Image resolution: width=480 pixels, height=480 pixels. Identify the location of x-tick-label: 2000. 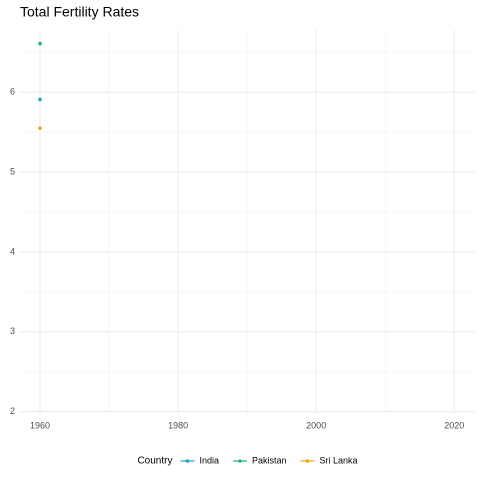
(316, 425).